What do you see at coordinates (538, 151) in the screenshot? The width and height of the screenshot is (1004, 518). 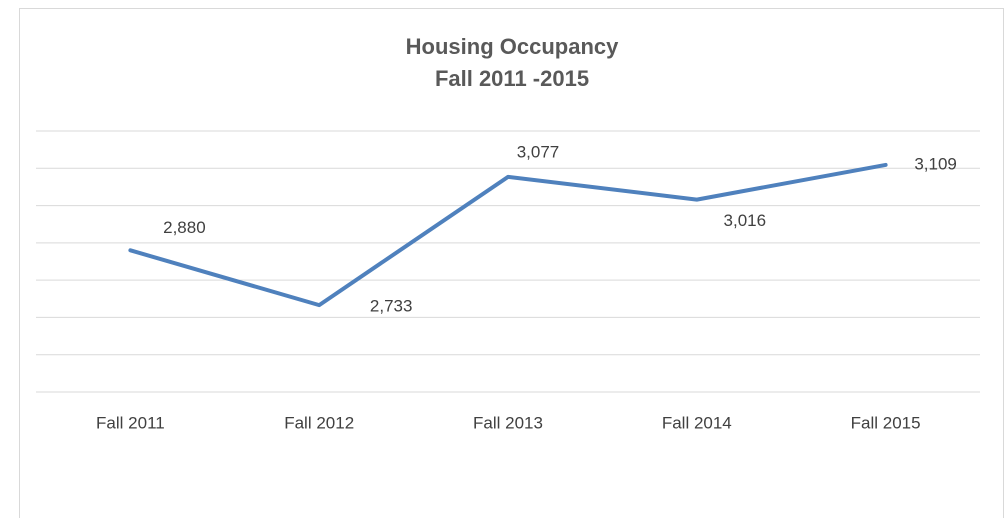 I see `data-label: 3,077` at bounding box center [538, 151].